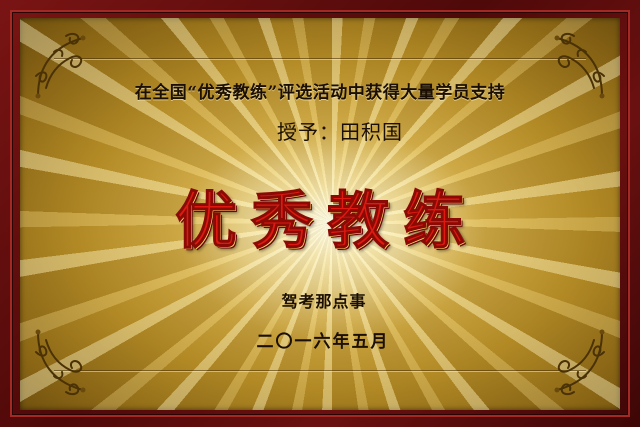 The image size is (640, 427). I want to click on award-recipient: 授予：田积国, so click(340, 132).